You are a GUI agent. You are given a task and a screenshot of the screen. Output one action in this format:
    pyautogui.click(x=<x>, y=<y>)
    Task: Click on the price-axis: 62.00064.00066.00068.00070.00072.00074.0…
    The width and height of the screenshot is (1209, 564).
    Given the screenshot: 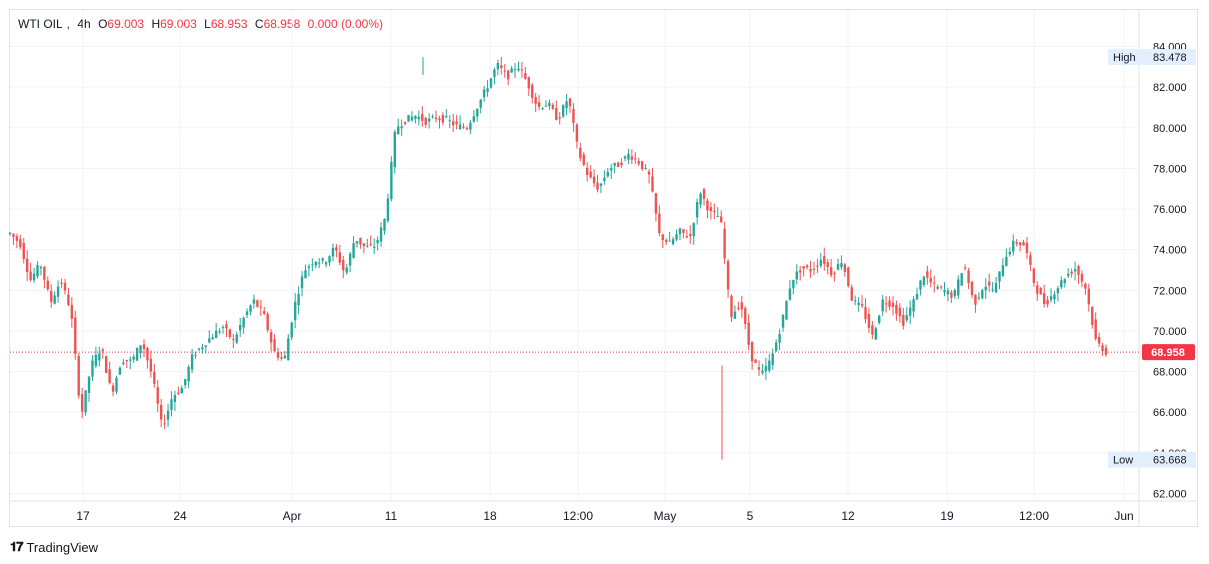 What is the action you would take?
    pyautogui.click(x=1170, y=271)
    